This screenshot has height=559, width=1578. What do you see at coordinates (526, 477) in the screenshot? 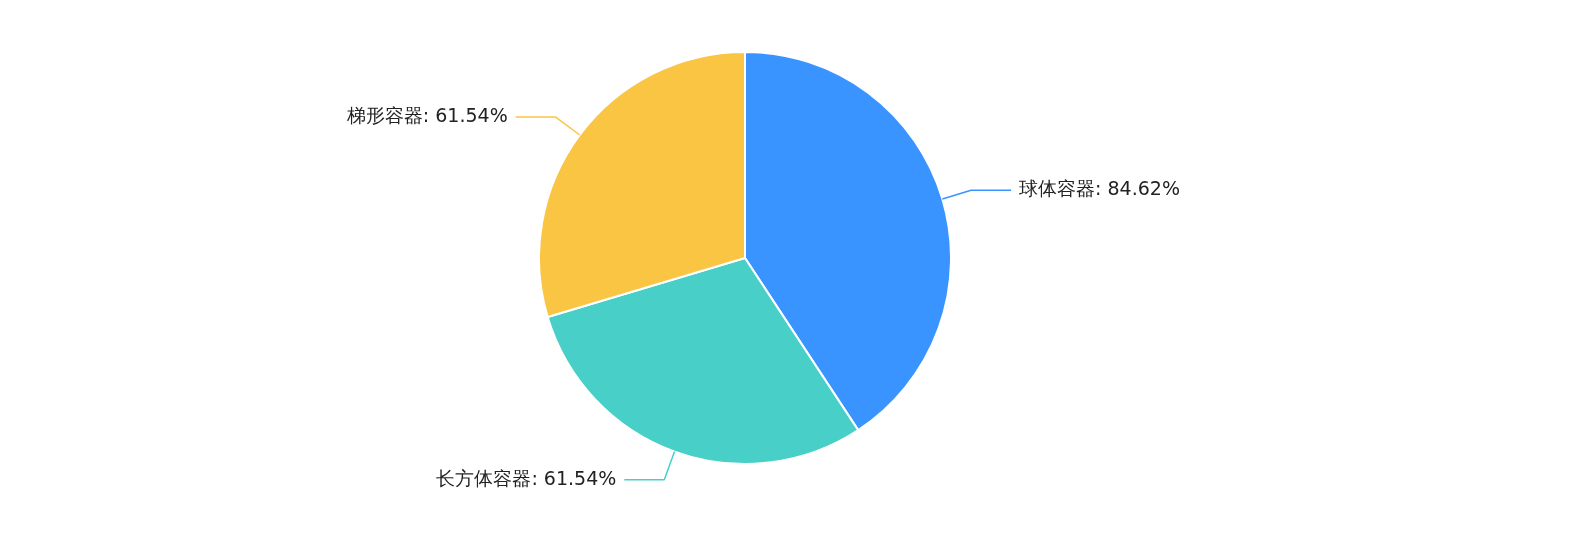
I see `slice-label: 长方体容器: 61.54%` at bounding box center [526, 477].